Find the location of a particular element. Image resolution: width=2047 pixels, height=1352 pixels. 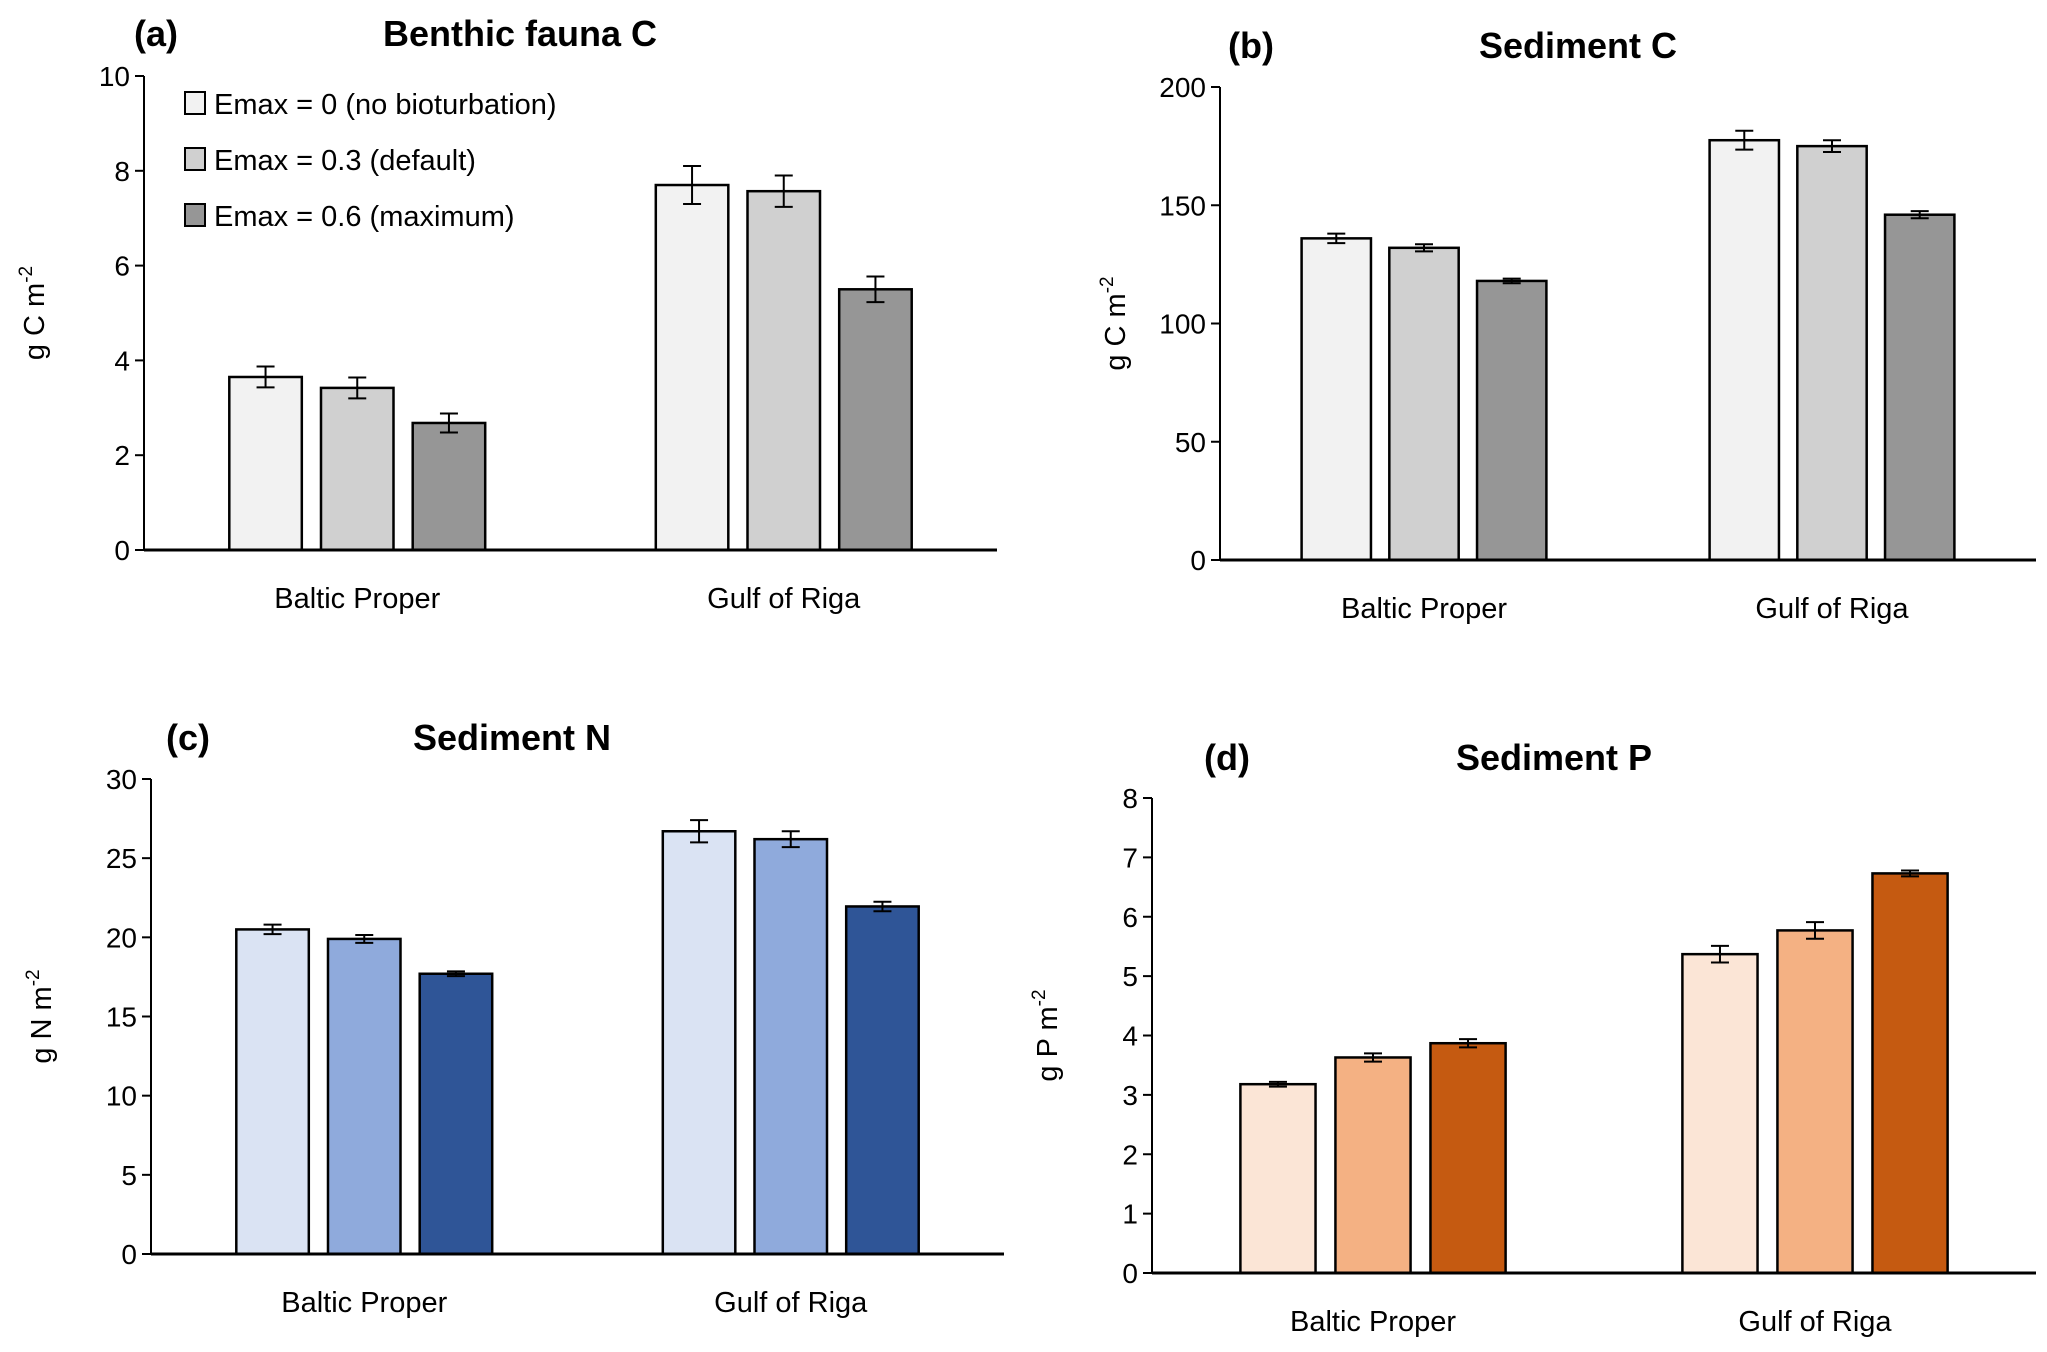

panel-label: (b) is located at coordinates (1251, 45).